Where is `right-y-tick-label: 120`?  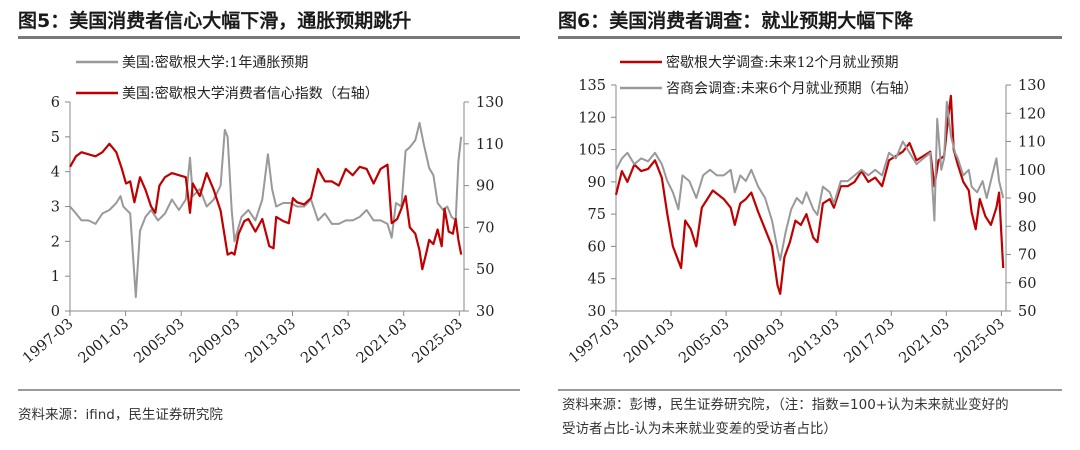 right-y-tick-label: 120 is located at coordinates (1032, 114).